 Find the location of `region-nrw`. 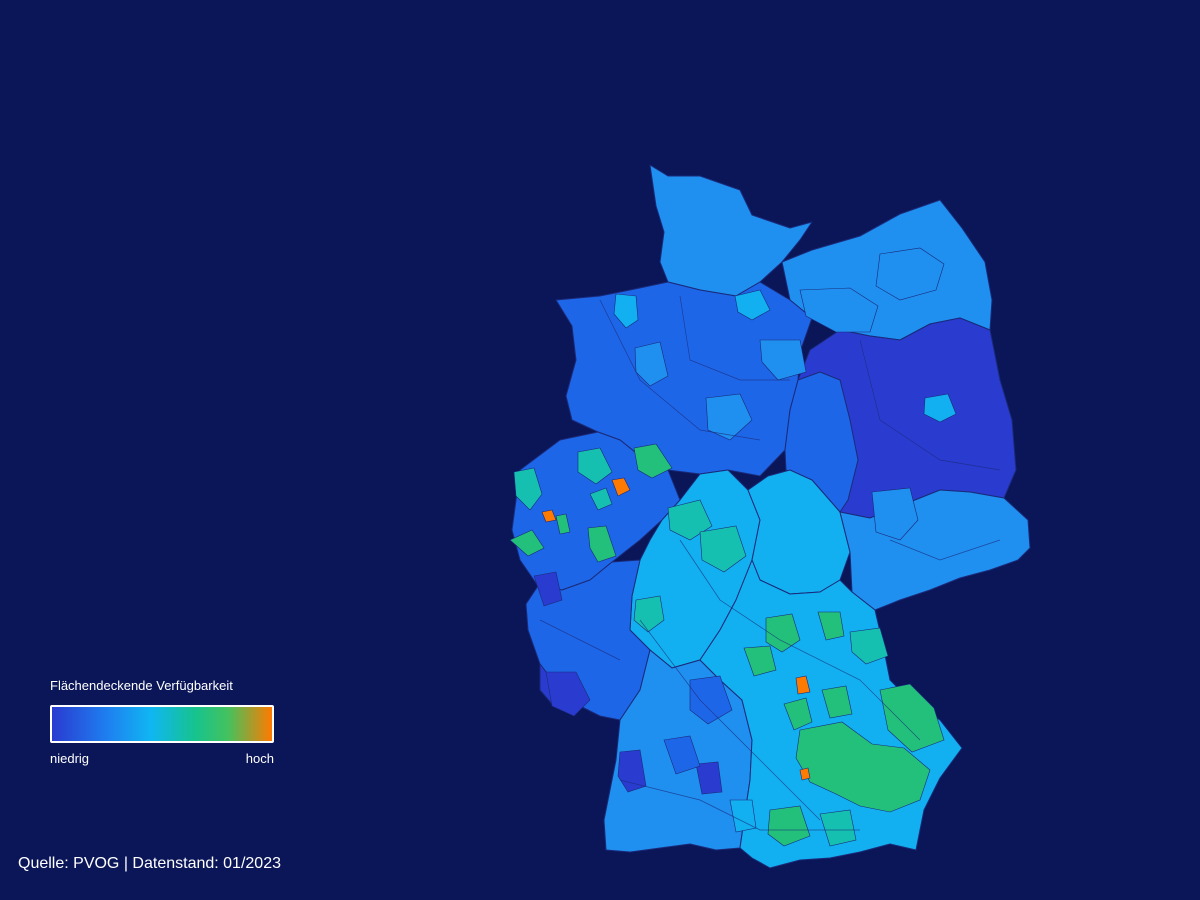

region-nrw is located at coordinates (596, 511).